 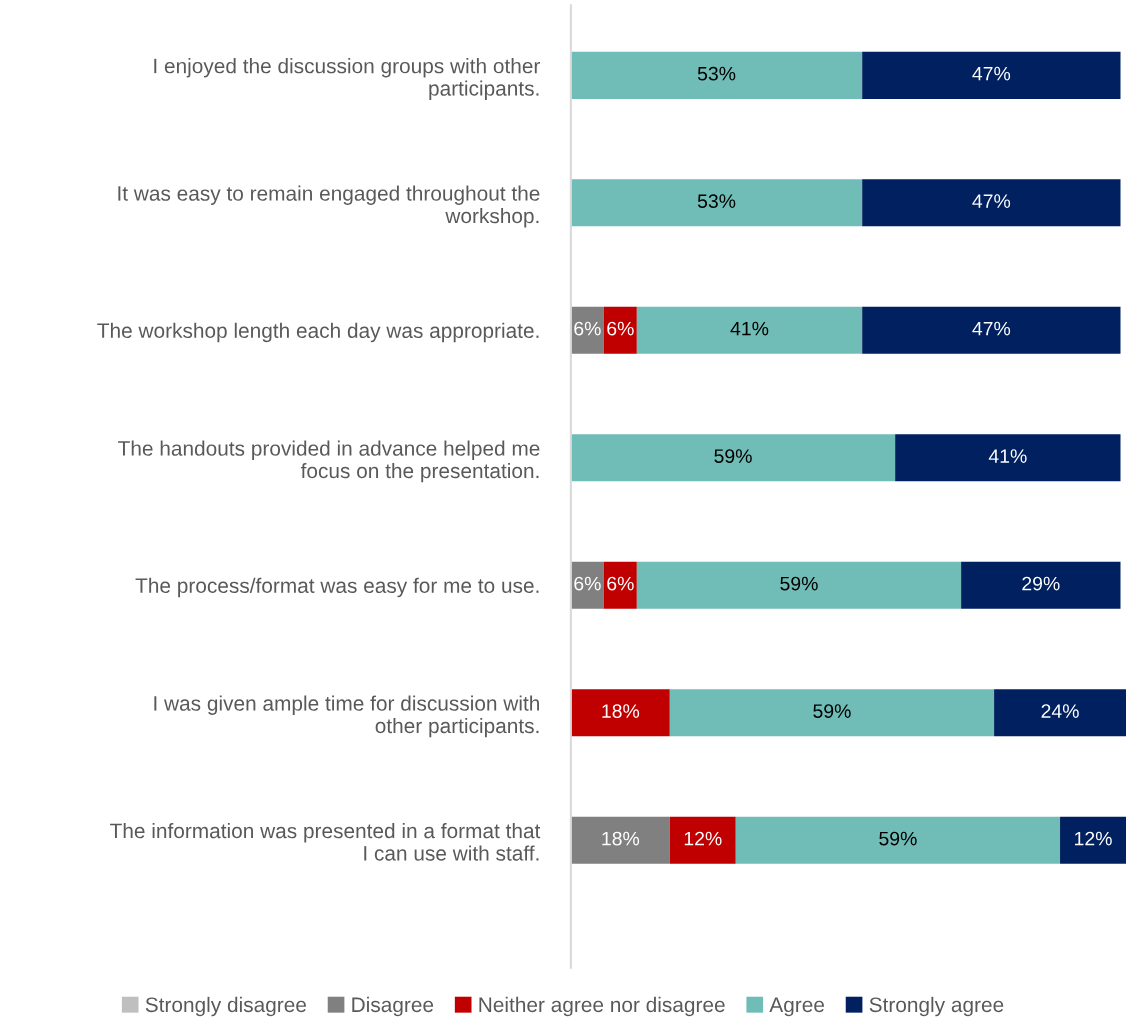 I want to click on data-label: 24%, so click(x=1060, y=711).